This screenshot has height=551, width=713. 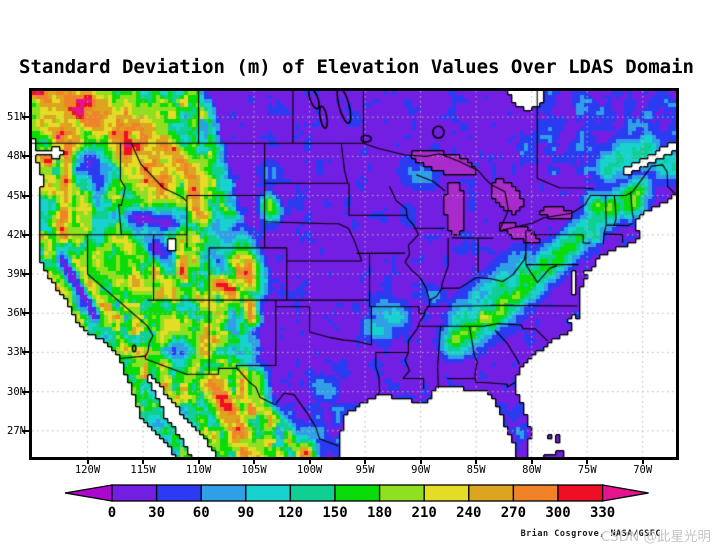 What do you see at coordinates (602, 513) in the screenshot?
I see `colorbar-level-label: 330` at bounding box center [602, 513].